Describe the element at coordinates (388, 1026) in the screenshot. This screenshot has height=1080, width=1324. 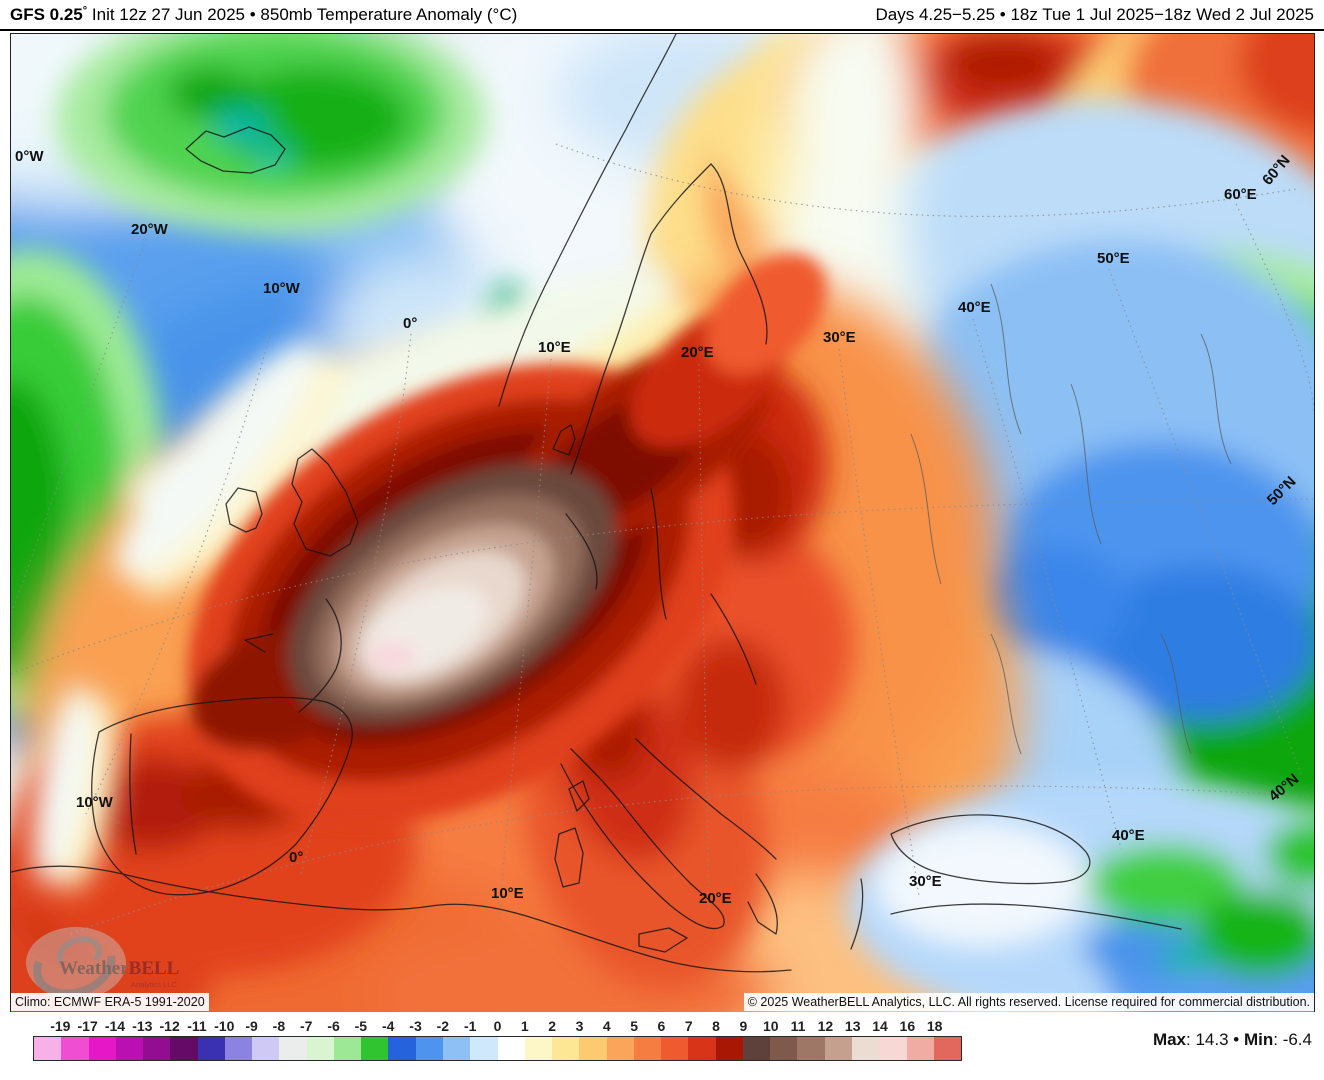
I see `colorbar-tick: -4` at that location.